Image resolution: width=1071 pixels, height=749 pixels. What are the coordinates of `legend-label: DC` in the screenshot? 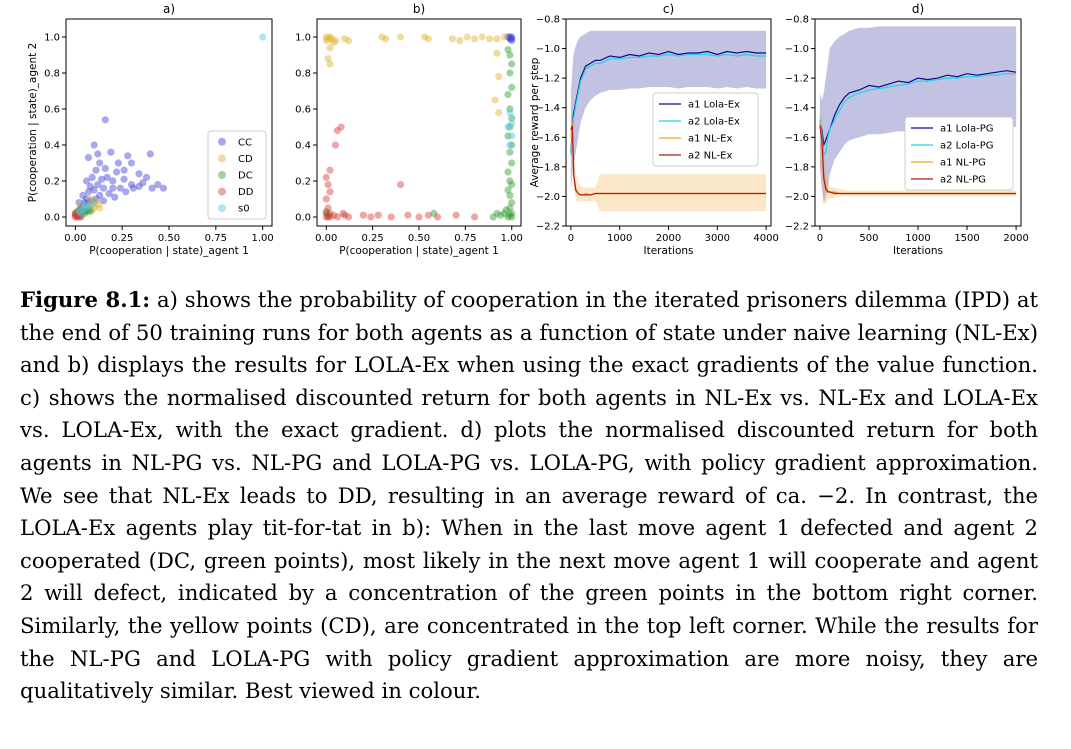 It's located at (245, 176).